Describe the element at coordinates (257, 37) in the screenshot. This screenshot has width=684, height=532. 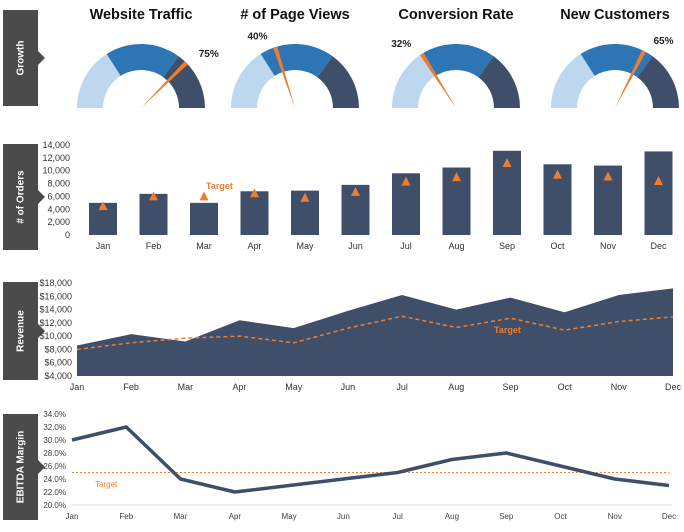
I see `gauge-value-label: 40%` at that location.